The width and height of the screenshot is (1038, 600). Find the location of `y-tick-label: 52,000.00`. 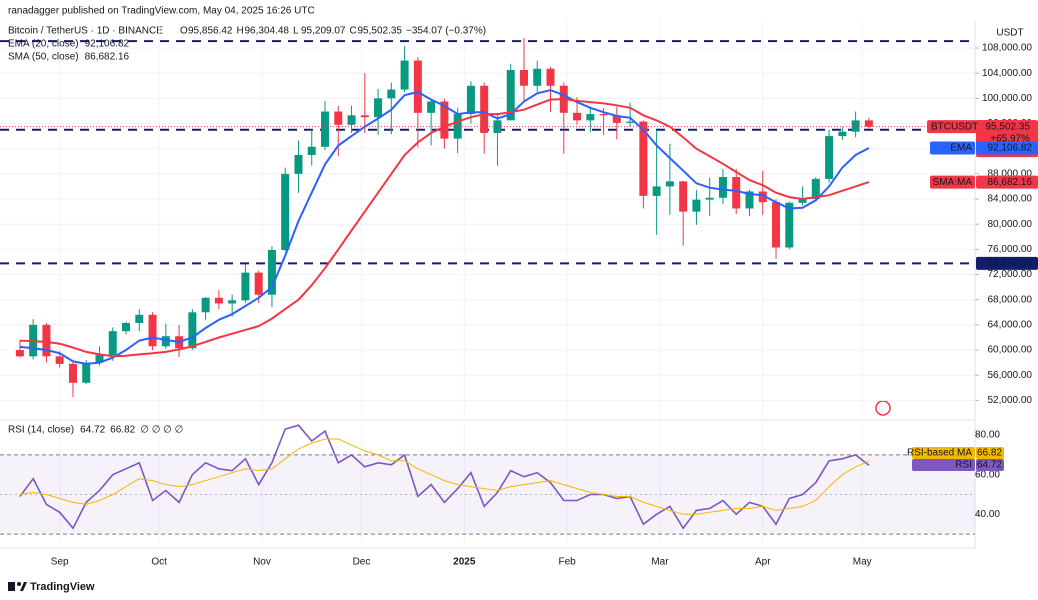

y-tick-label: 52,000.00 is located at coordinates (1010, 400).